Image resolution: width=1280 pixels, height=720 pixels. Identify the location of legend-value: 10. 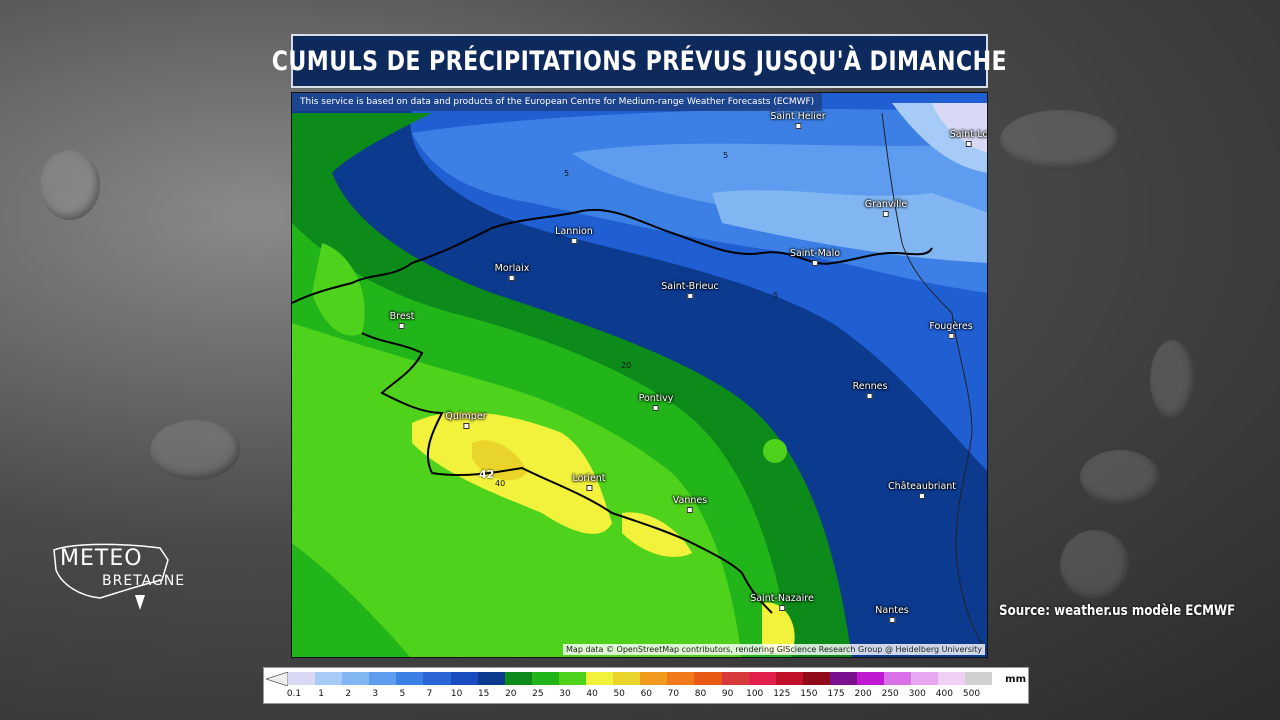
(456, 694).